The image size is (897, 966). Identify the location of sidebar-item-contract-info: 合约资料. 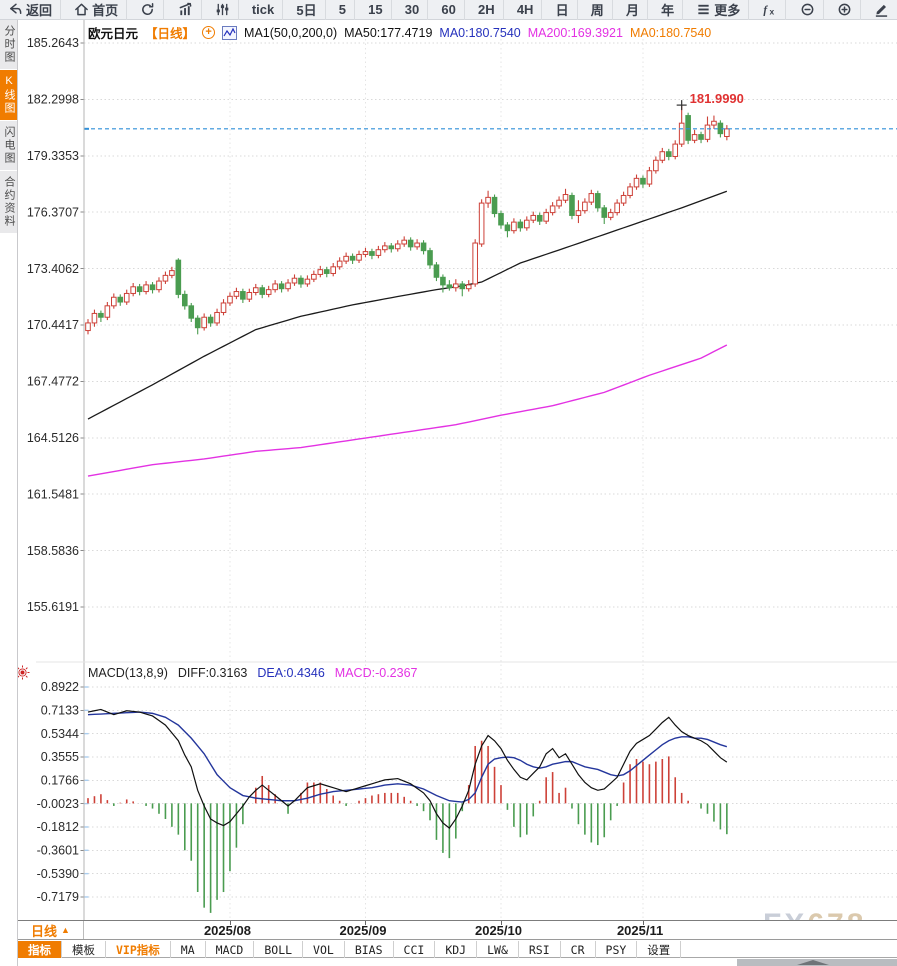
(8, 202).